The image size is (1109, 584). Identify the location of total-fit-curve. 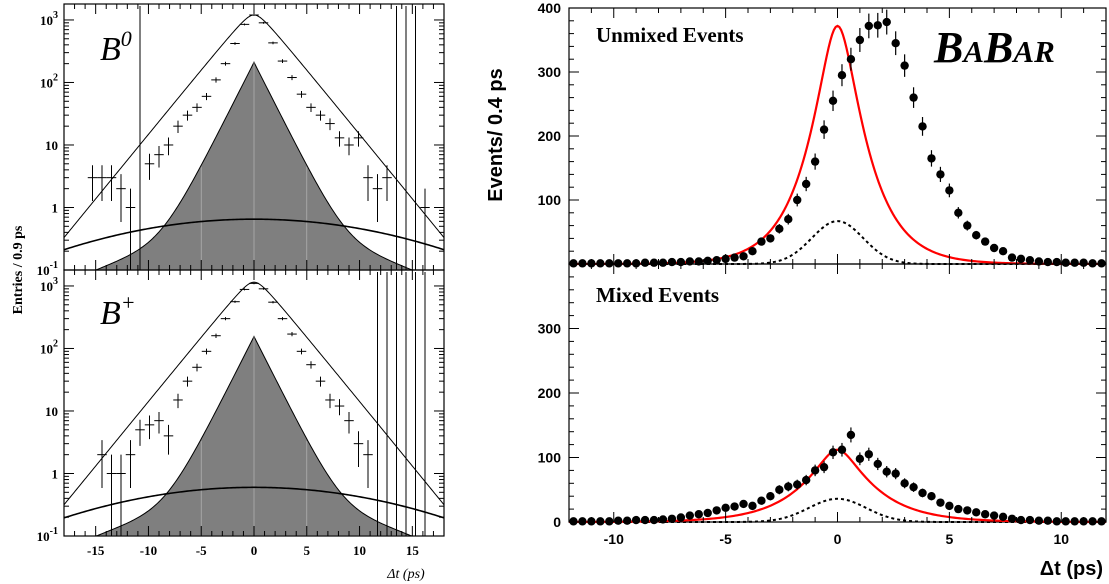
(254, 393).